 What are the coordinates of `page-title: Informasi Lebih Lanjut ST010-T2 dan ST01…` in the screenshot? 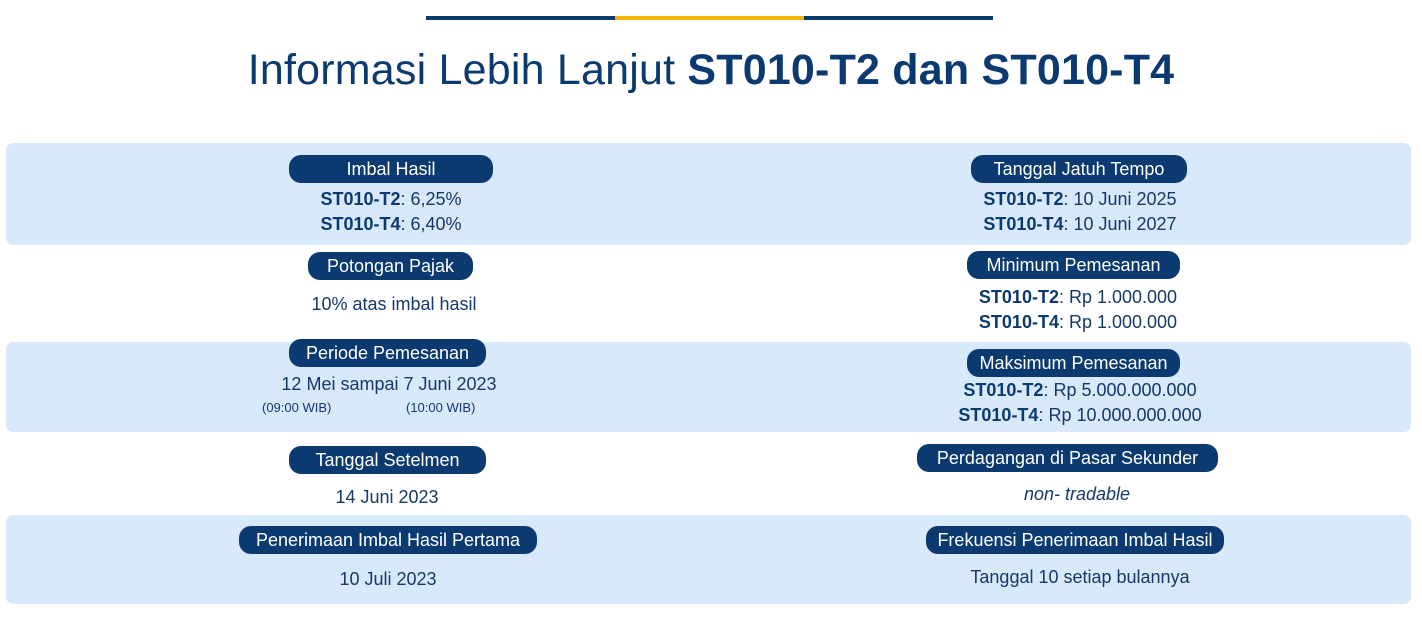 It's located at (711, 70).